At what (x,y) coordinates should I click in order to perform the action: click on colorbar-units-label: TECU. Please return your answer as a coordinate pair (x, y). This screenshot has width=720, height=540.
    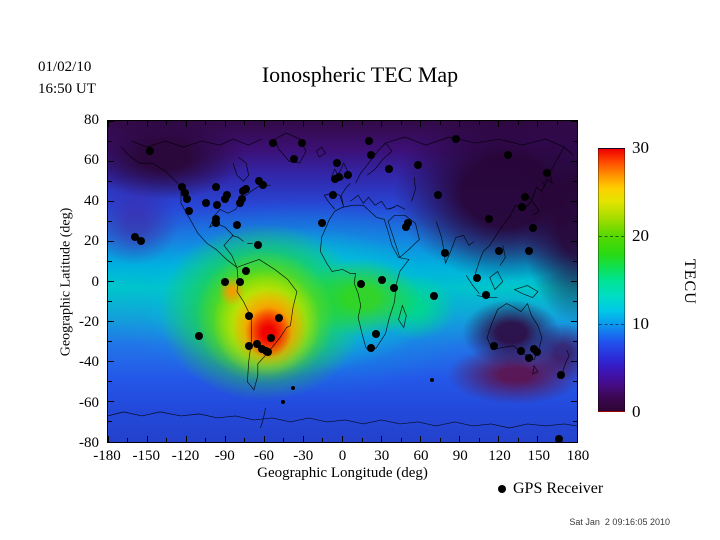
    Looking at the image, I should click on (689, 281).